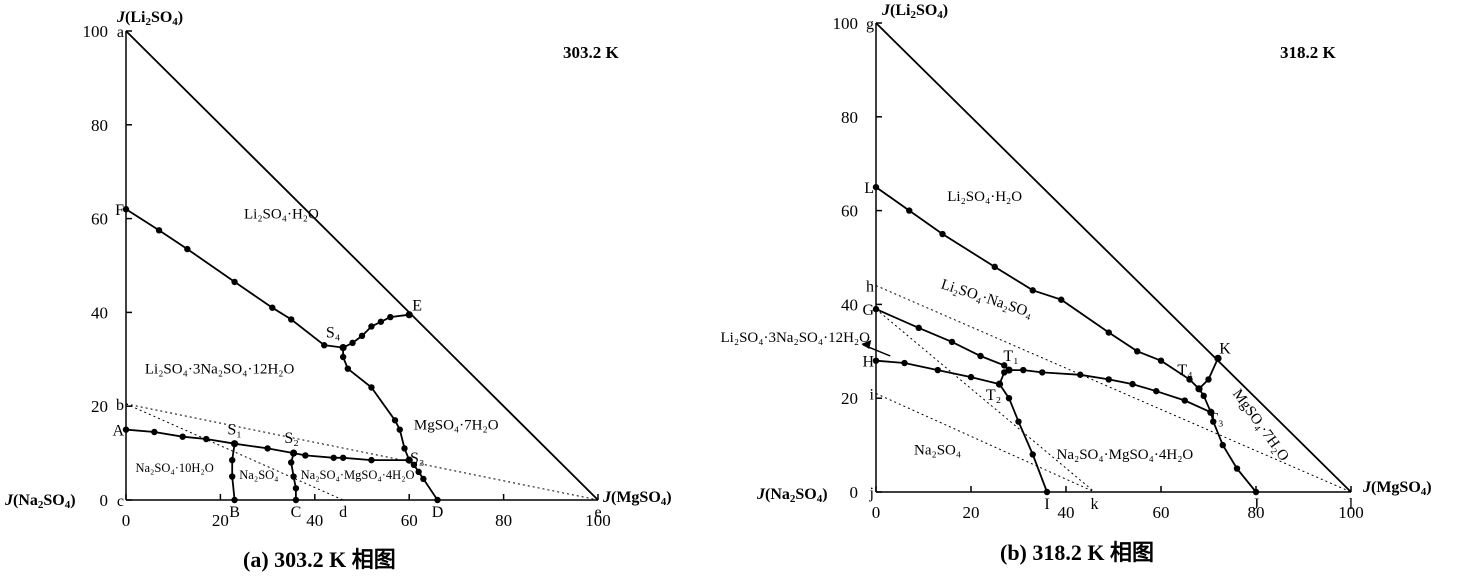 This screenshot has width=1457, height=581. Describe the element at coordinates (849, 117) in the screenshot. I see `panel-b-y-tick-label: 80` at that location.